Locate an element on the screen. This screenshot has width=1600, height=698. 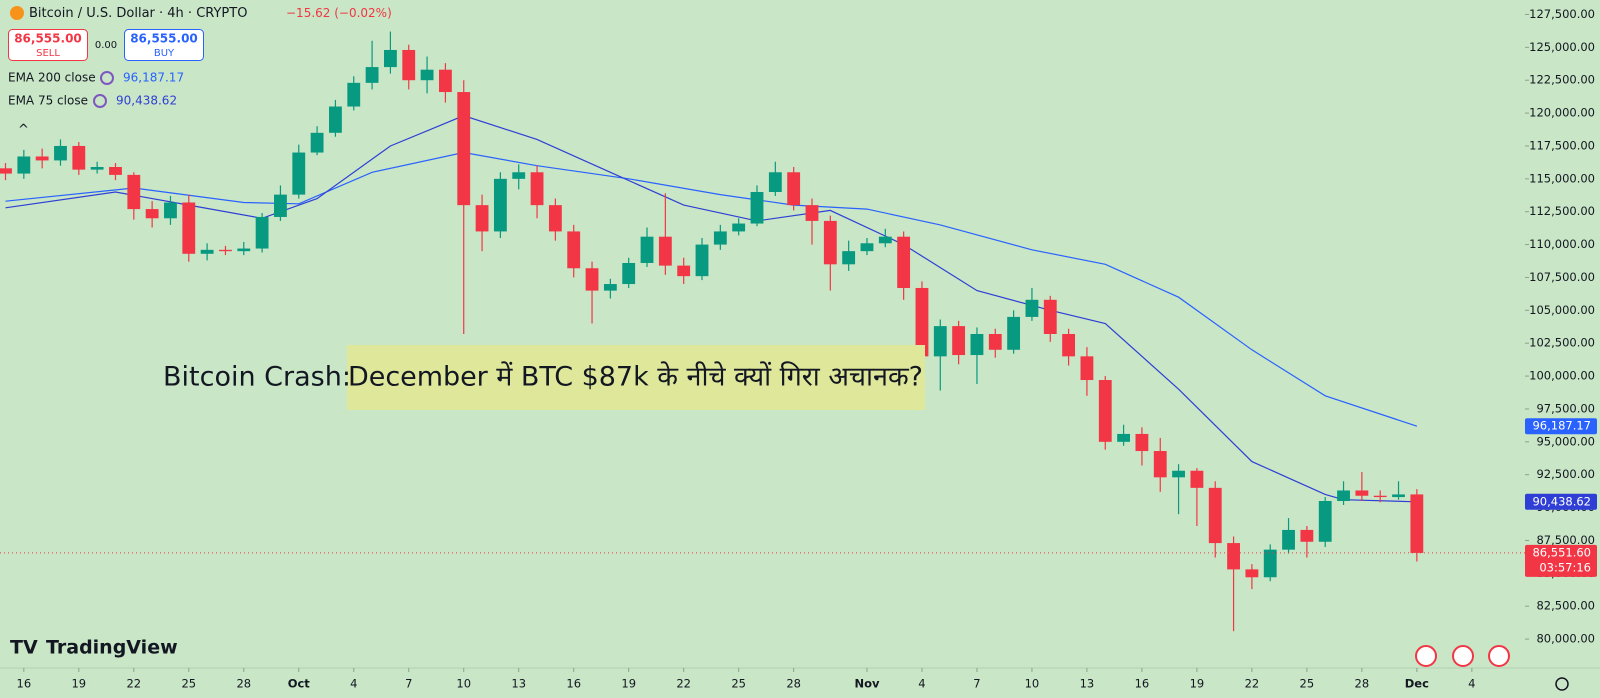
settings-icon is located at coordinates (1562, 684).